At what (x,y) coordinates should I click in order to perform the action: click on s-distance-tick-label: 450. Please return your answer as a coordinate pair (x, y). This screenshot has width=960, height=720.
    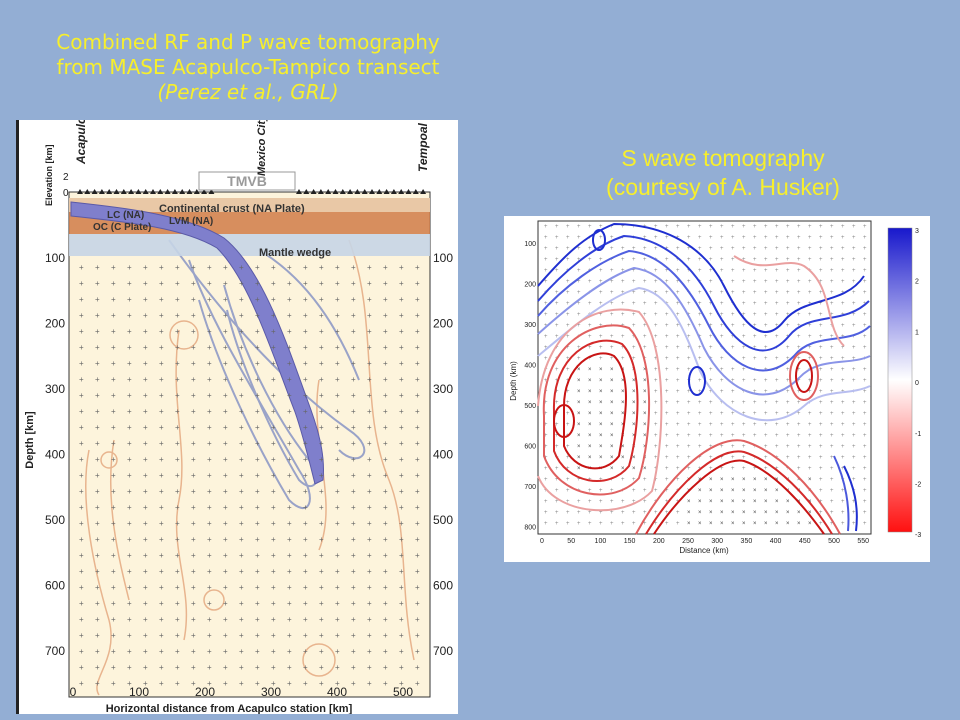
    Looking at the image, I should click on (805, 541).